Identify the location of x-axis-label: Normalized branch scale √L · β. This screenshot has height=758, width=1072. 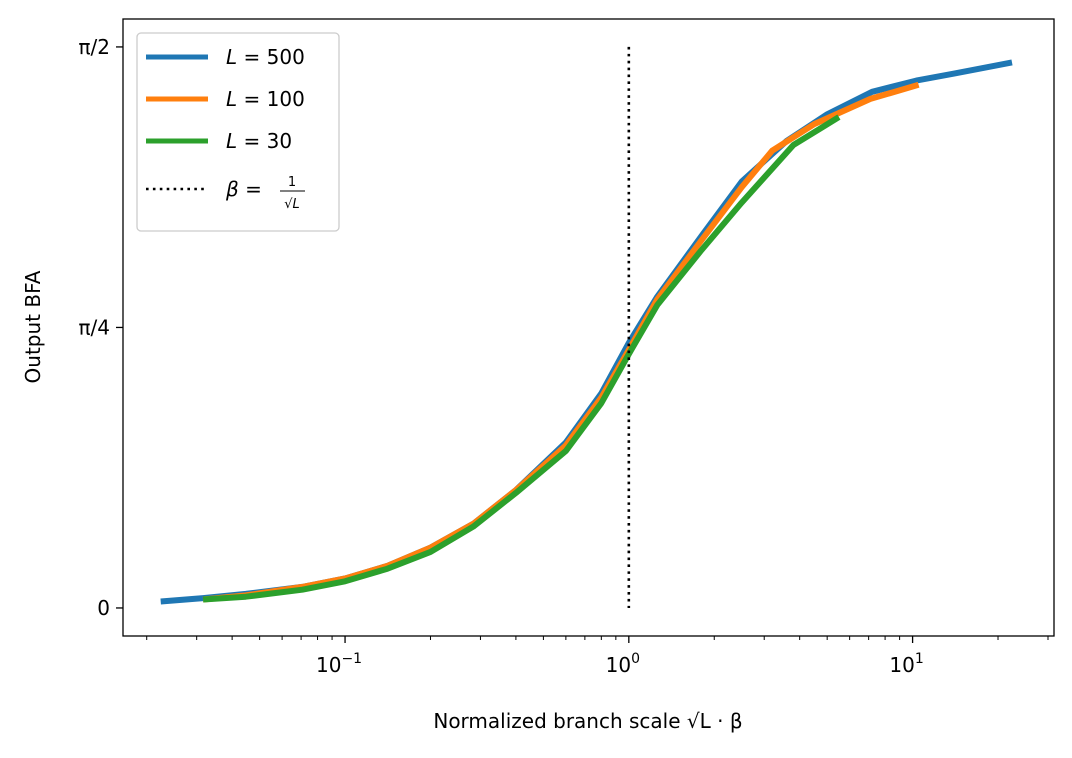
(587, 721).